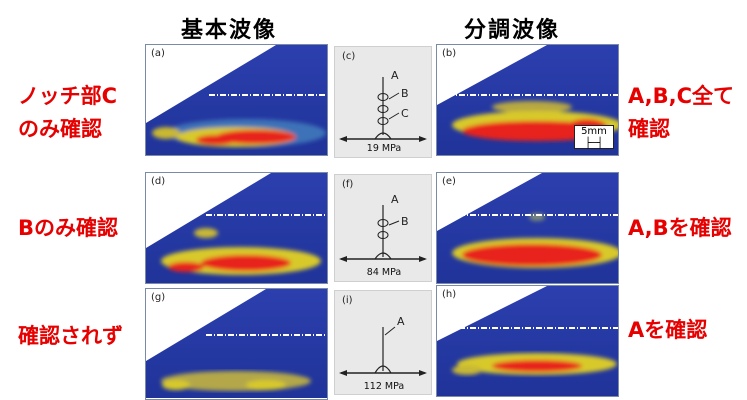  What do you see at coordinates (449, 294) in the screenshot?
I see `panel-label-h: (h)` at bounding box center [449, 294].